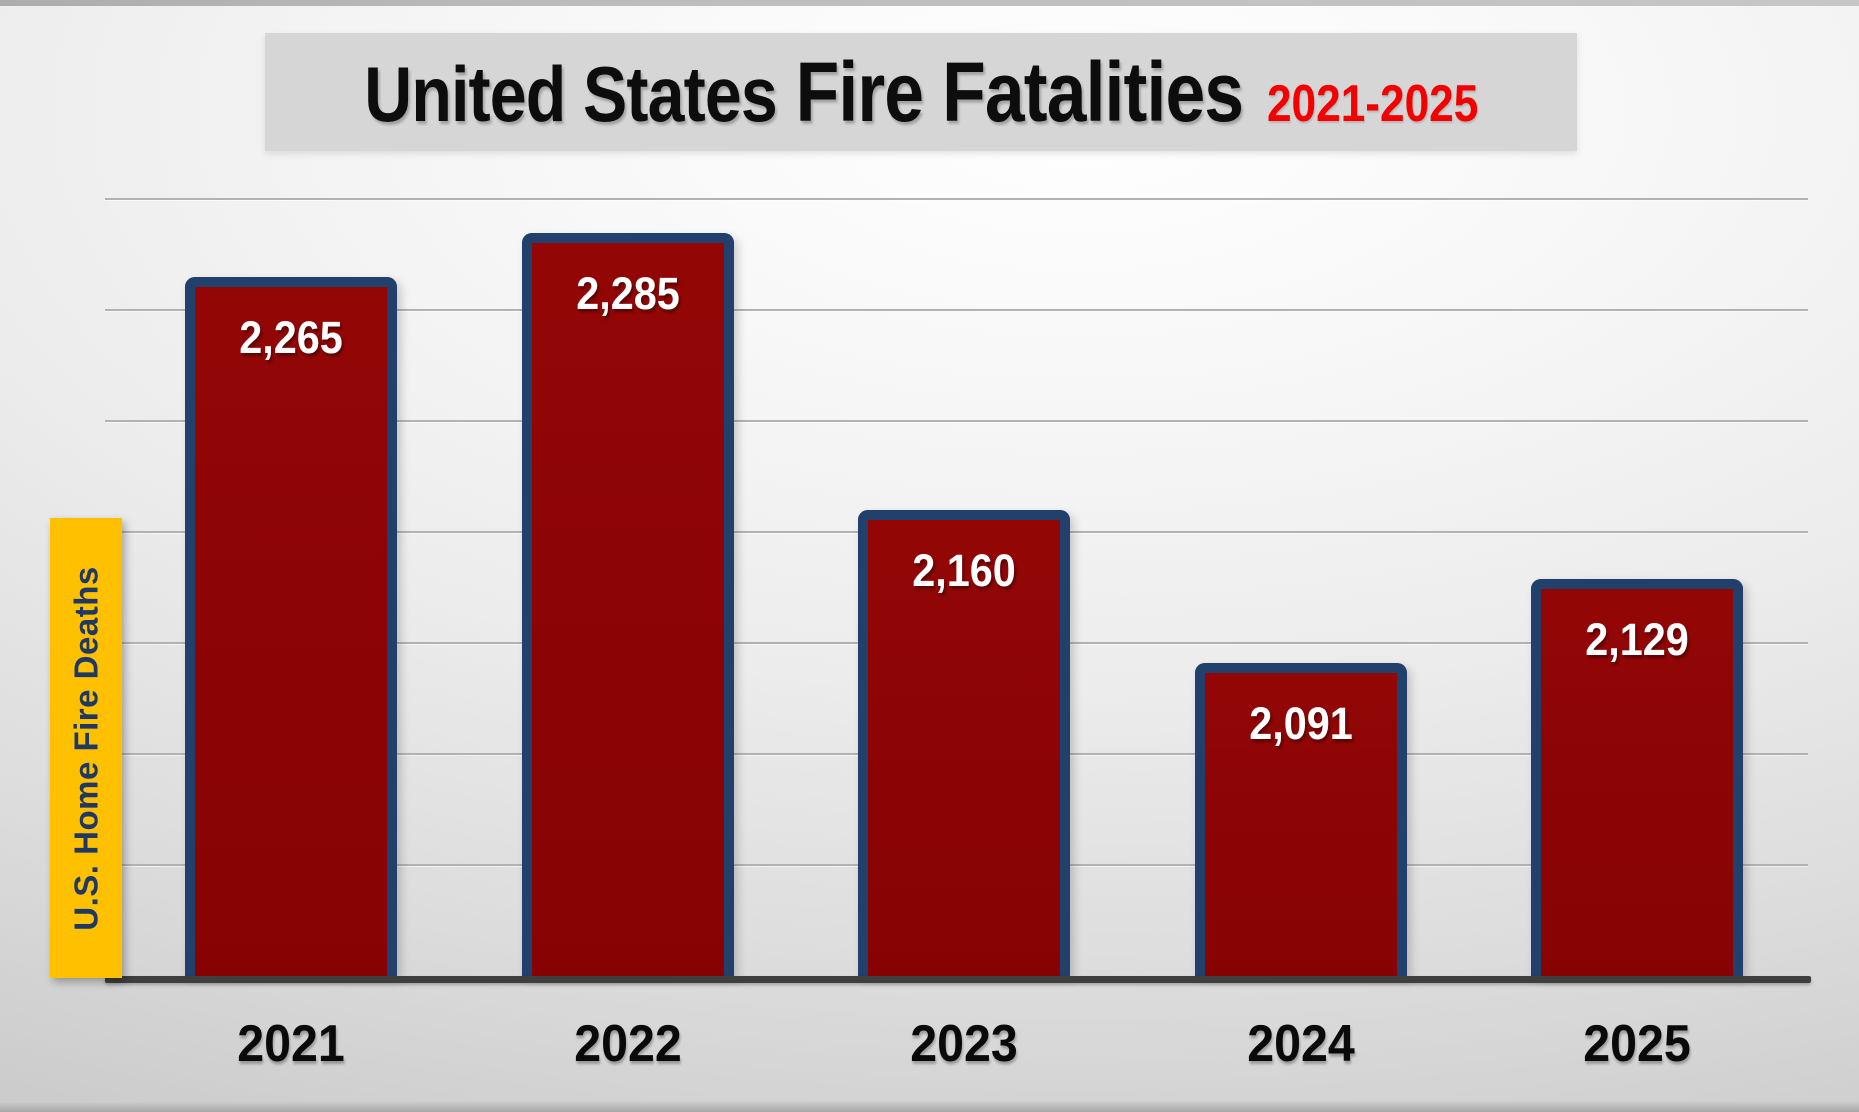  I want to click on y-axis-label: U.S. Home Fire Deaths, so click(86, 748).